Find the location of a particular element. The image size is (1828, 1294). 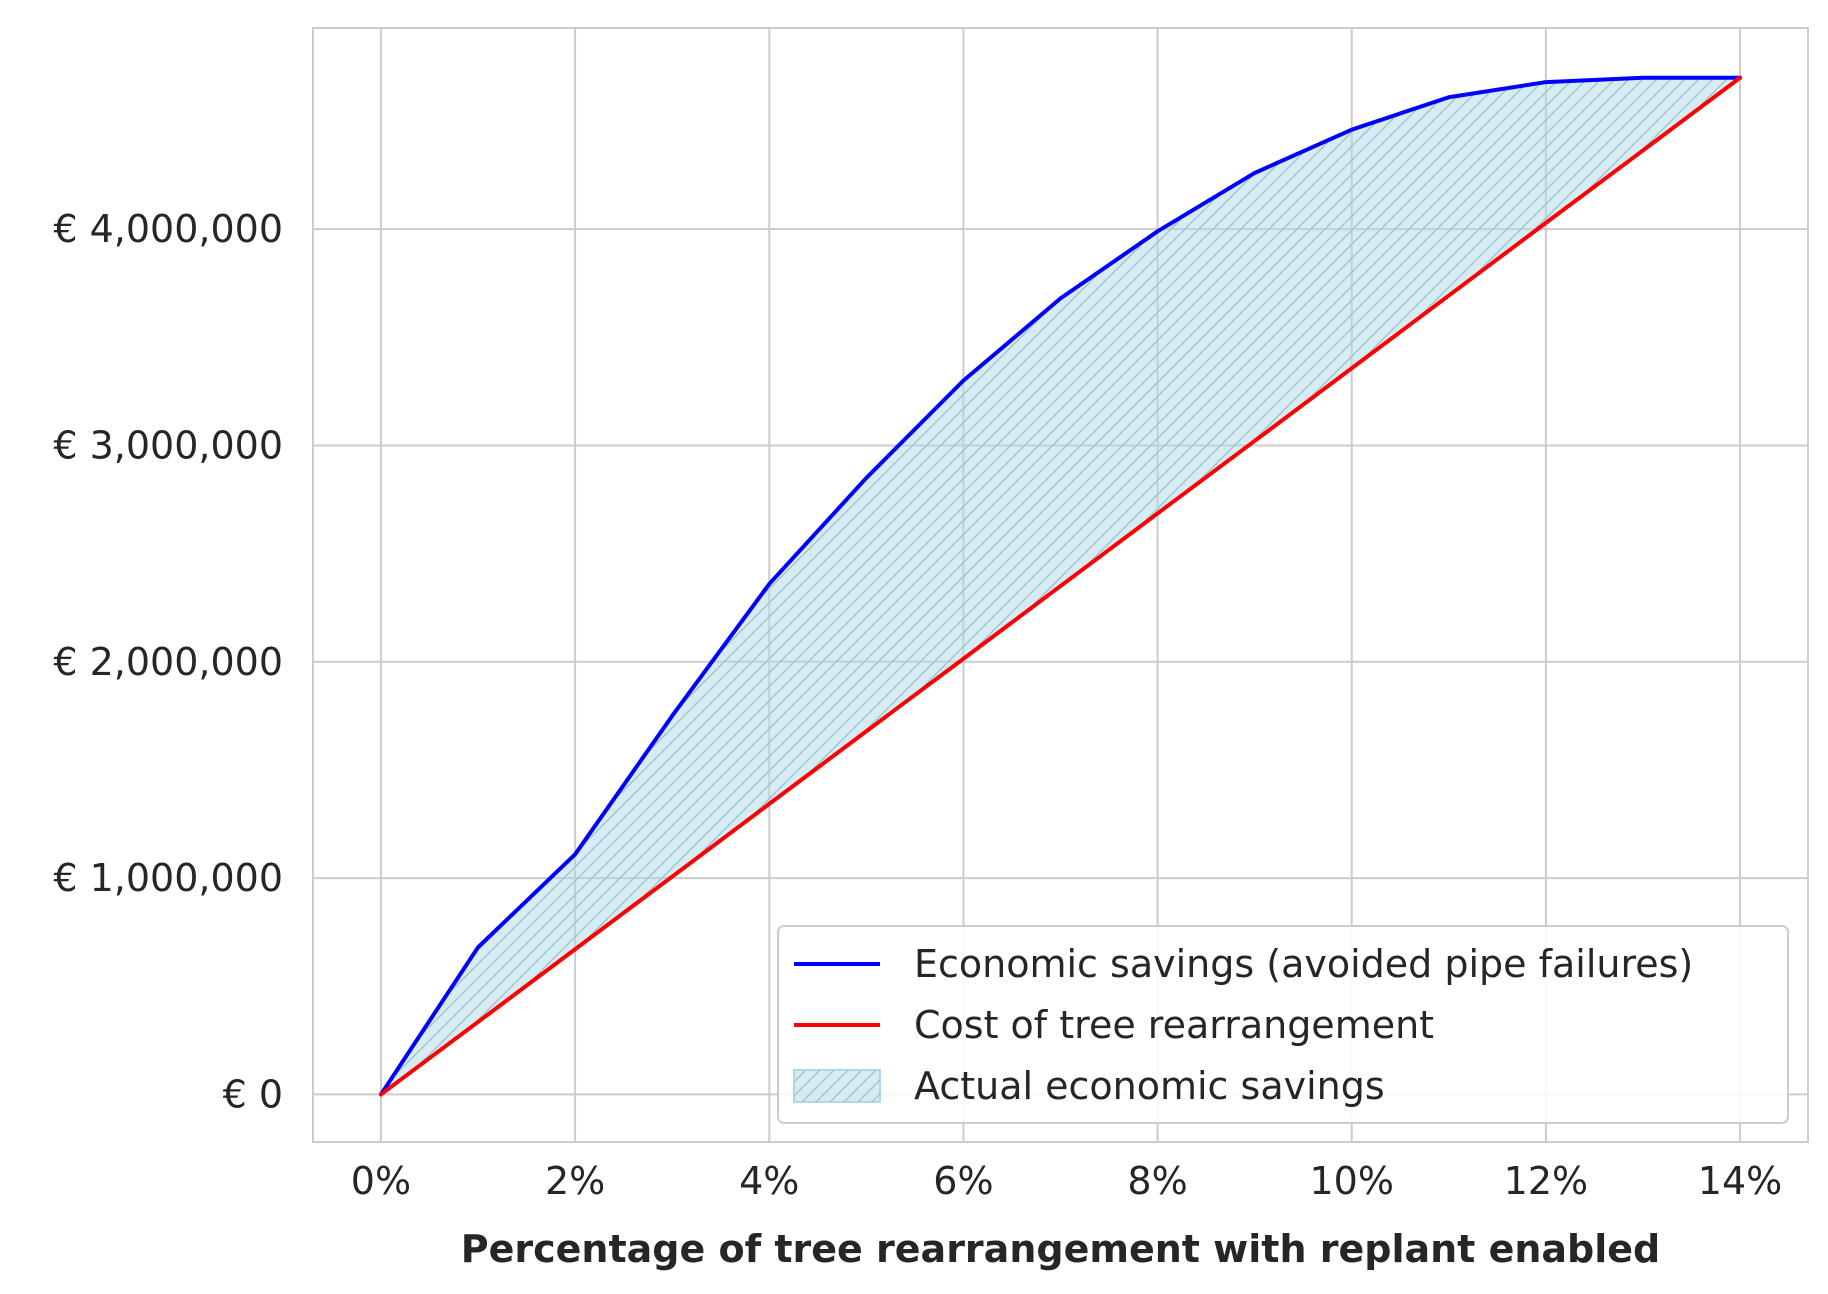

x-tick-label: 14% is located at coordinates (1740, 1181).